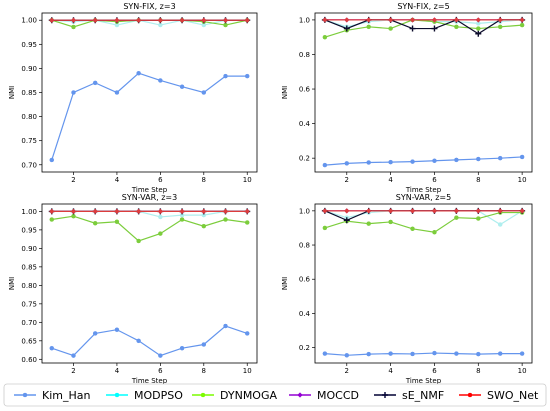 Image resolution: width=550 pixels, height=411 pixels. What do you see at coordinates (25, 395) in the screenshot?
I see `legend-marker-kim-han` at bounding box center [25, 395].